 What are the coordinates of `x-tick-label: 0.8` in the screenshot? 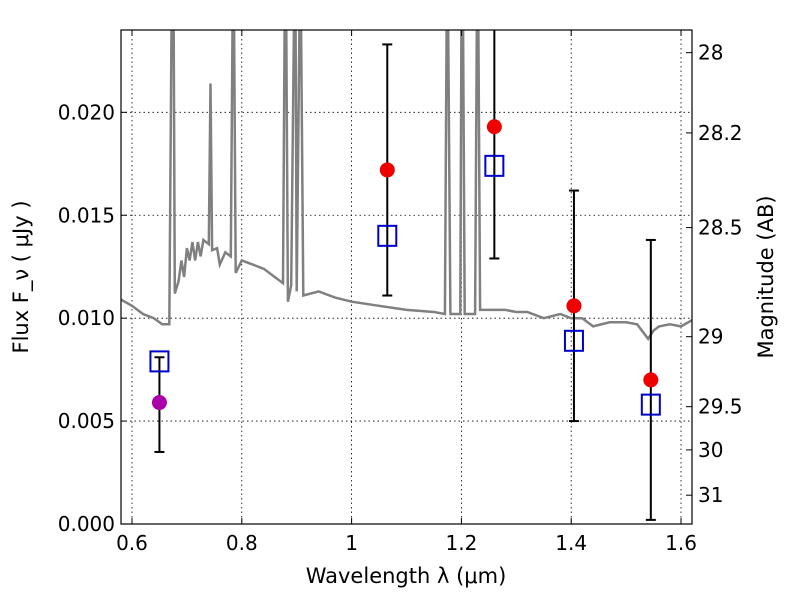 It's located at (242, 543).